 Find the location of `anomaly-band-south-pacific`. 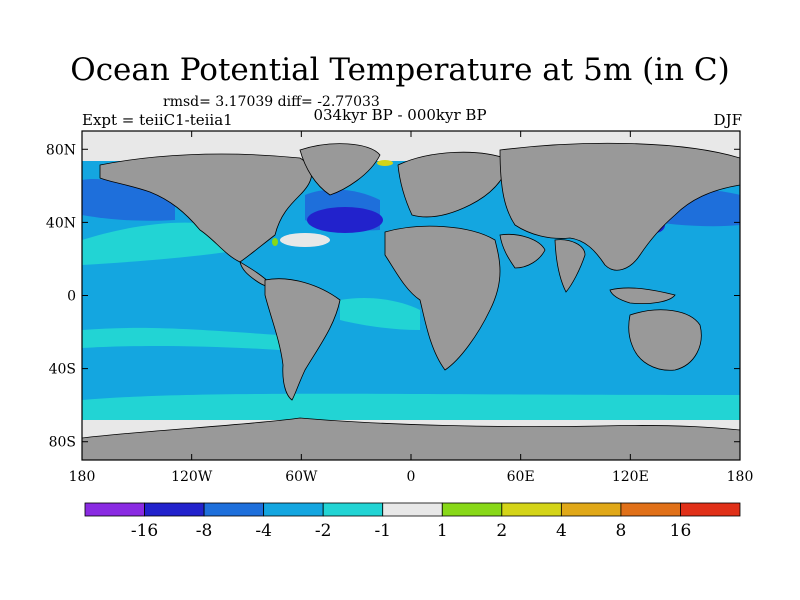

anomaly-band-south-pacific is located at coordinates (181, 338).